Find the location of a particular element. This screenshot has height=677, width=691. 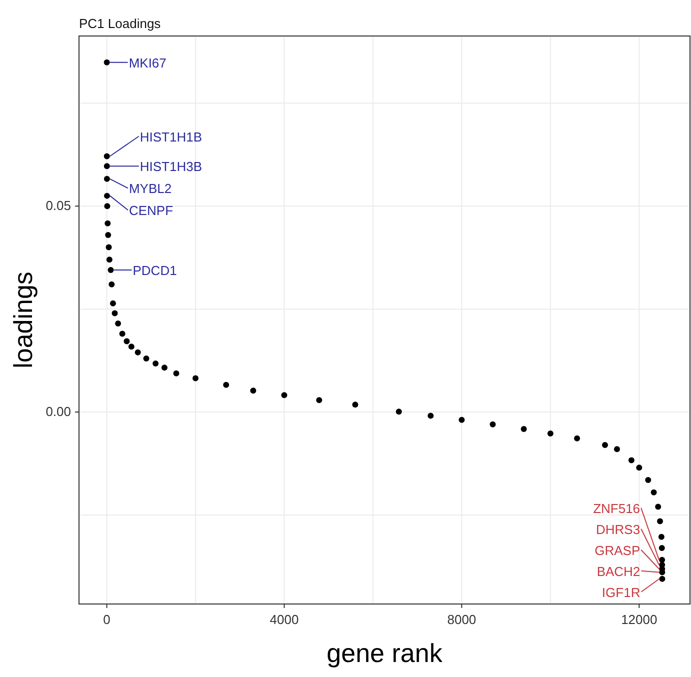

annotation: CENPF is located at coordinates (151, 210).